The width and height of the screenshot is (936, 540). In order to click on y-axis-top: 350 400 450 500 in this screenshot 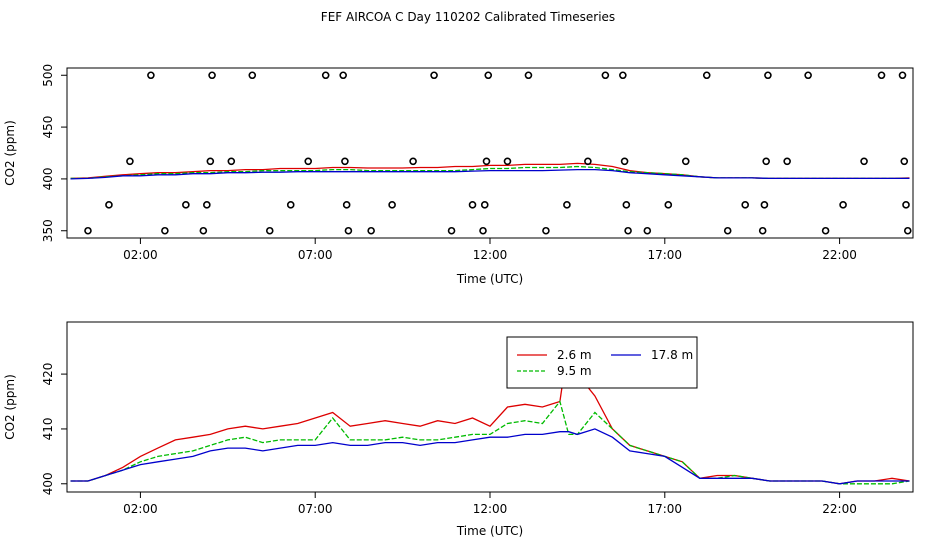, I will do `click(54, 153)`.